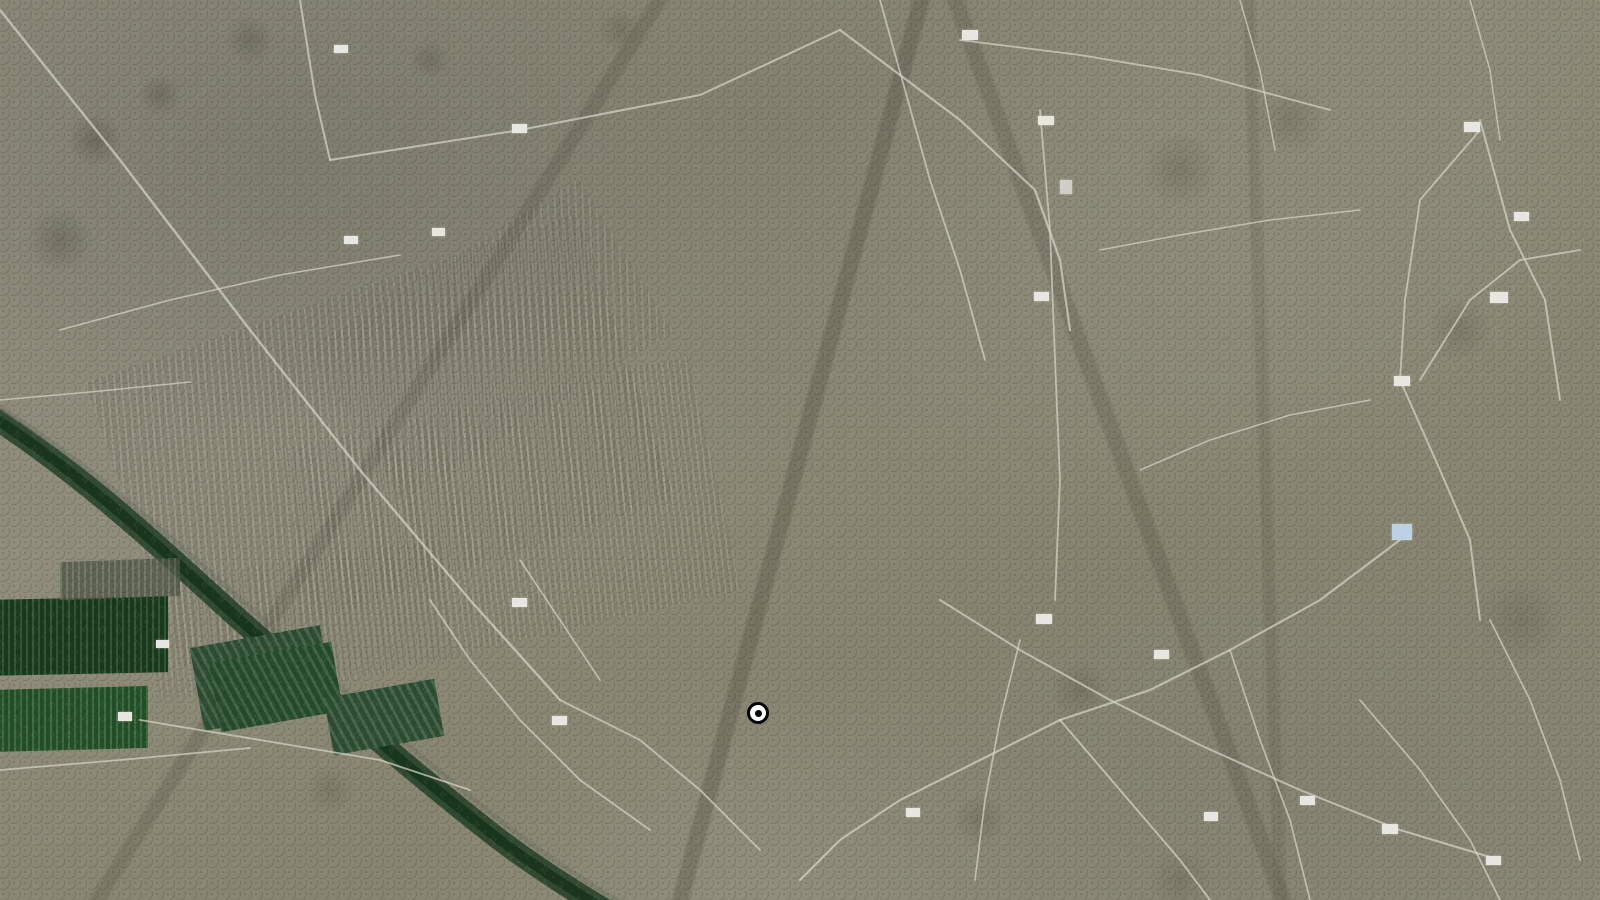 This screenshot has height=900, width=1600. What do you see at coordinates (758, 713) in the screenshot?
I see `emission-source-marker` at bounding box center [758, 713].